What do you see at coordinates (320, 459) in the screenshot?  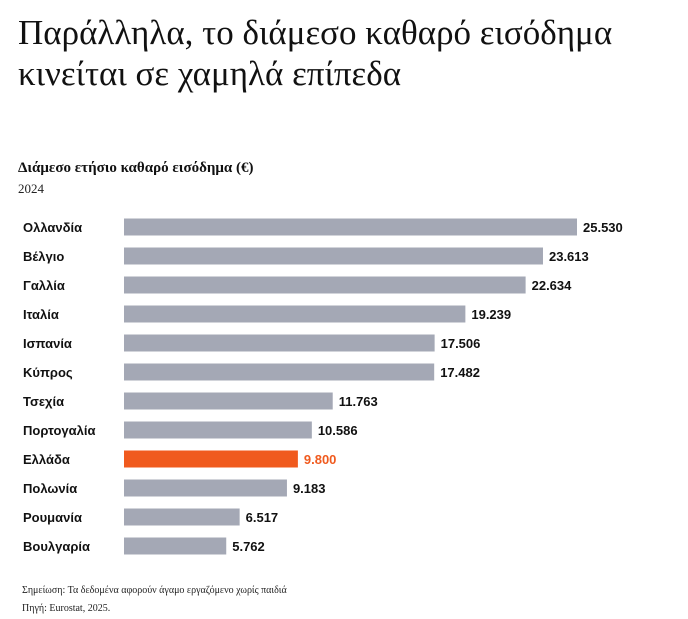 I see `value-label: 9.800` at bounding box center [320, 459].